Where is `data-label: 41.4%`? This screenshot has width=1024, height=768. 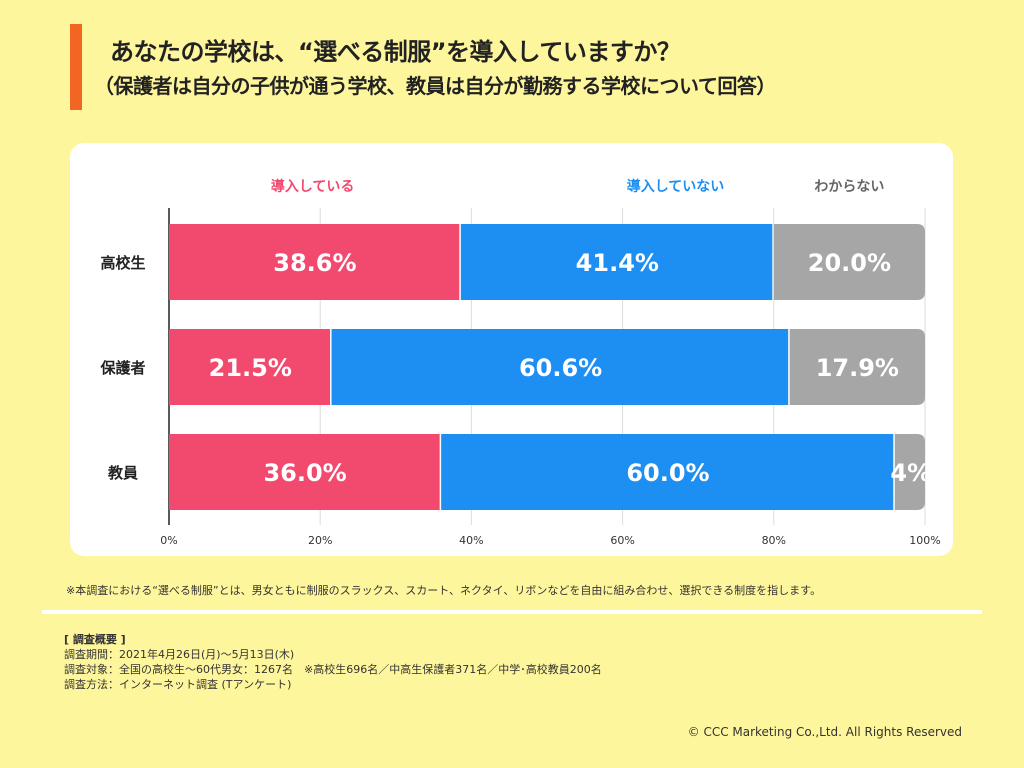 data-label: 41.4% is located at coordinates (617, 263).